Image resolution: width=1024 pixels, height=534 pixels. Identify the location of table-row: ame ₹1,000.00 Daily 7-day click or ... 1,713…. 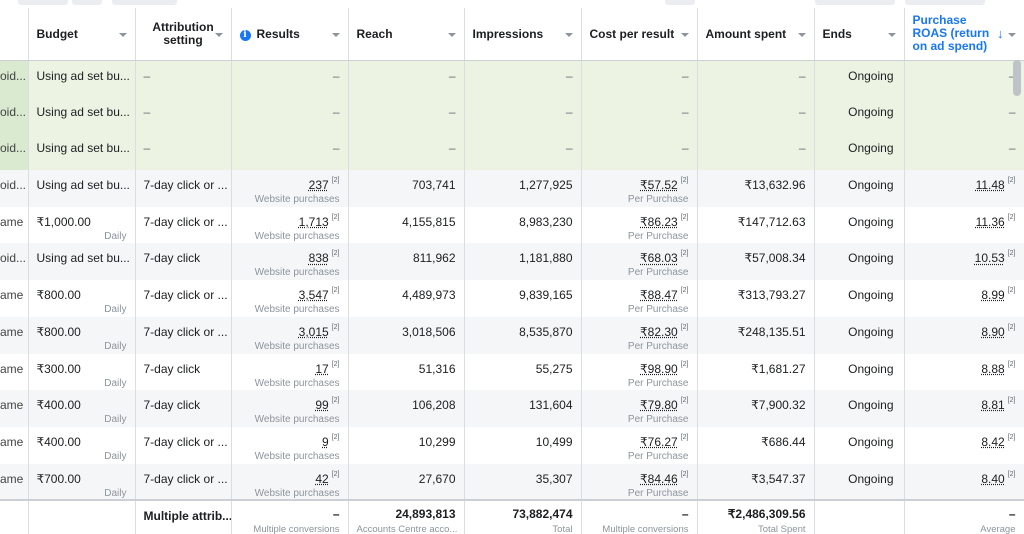
(512, 225).